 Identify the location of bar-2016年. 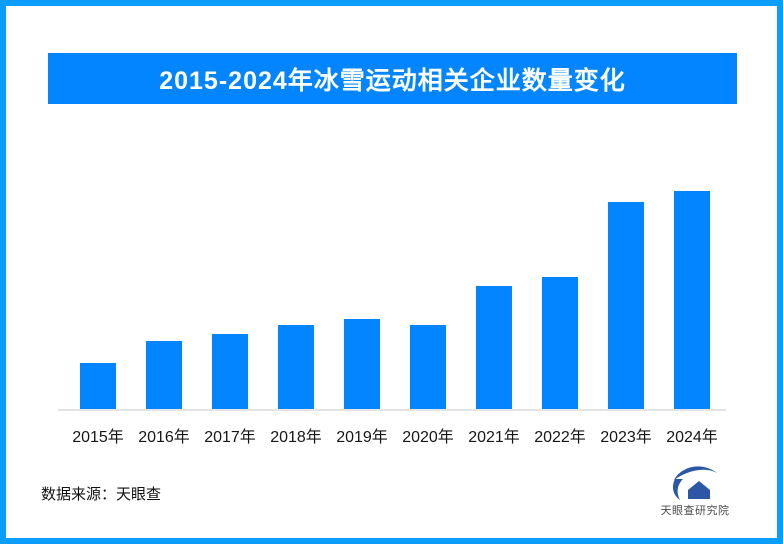
(164, 376).